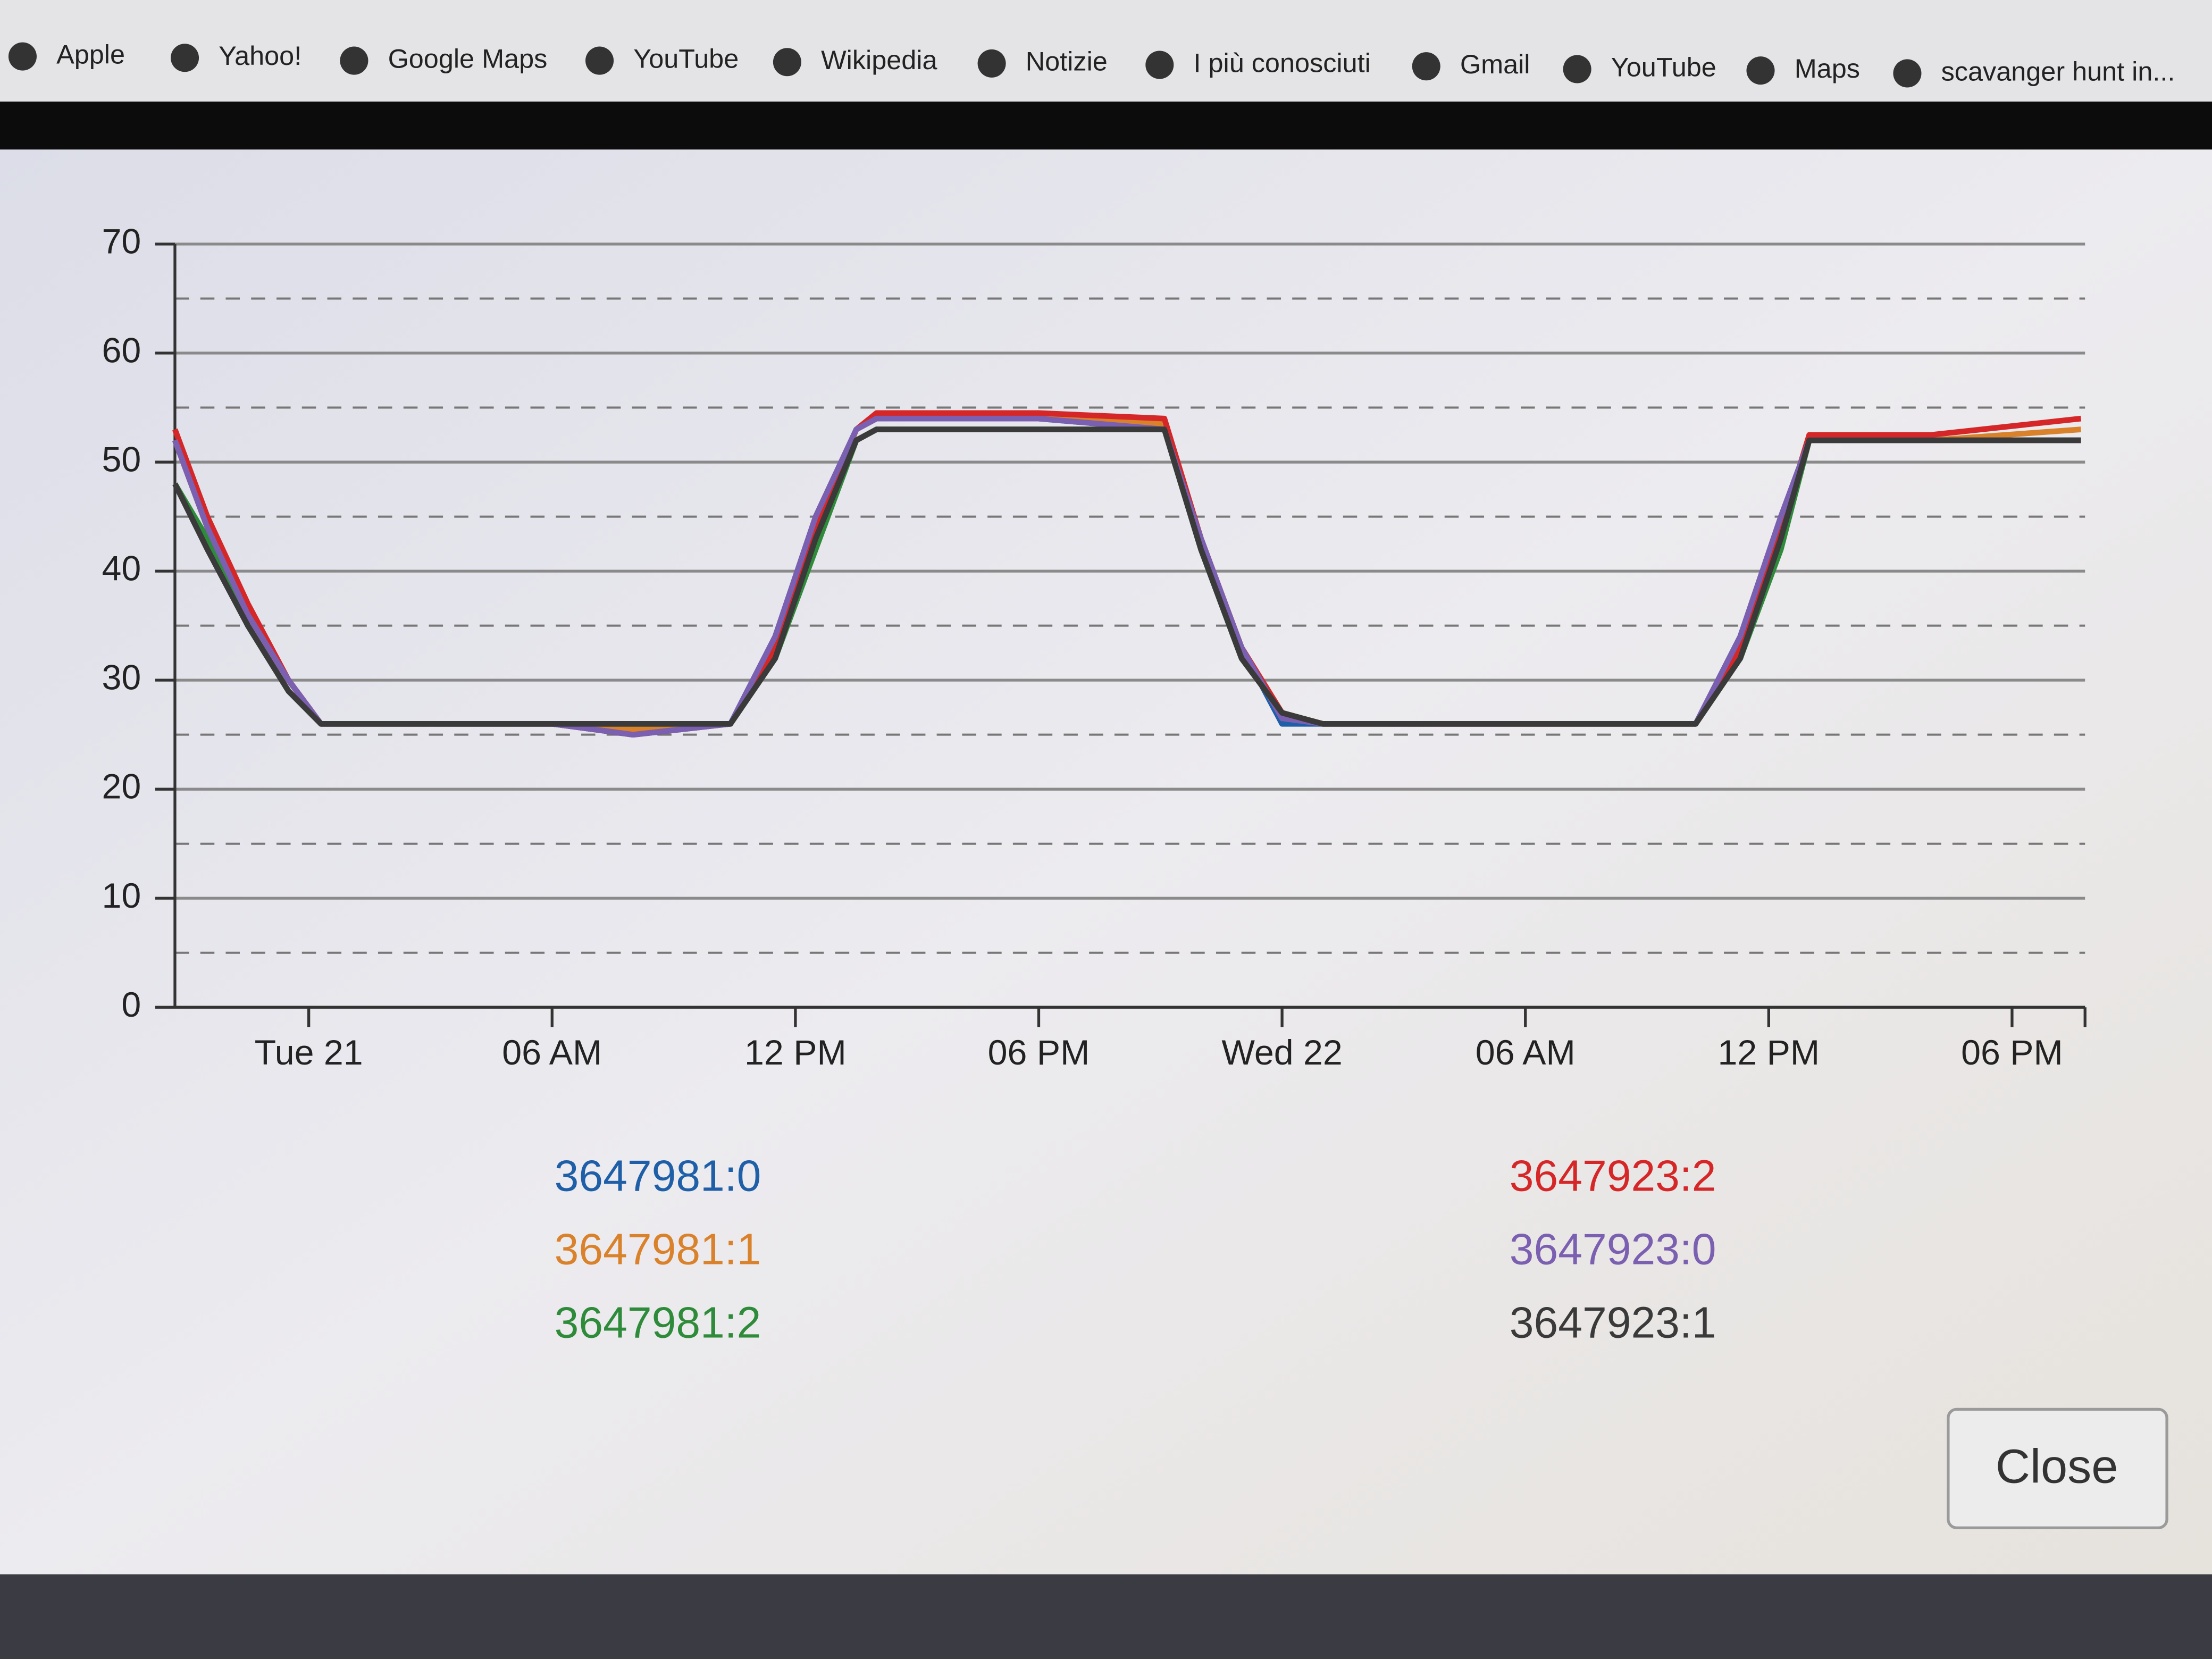 The width and height of the screenshot is (2212, 1659). Describe the element at coordinates (1613, 1323) in the screenshot. I see `legend-entry: 3647923:1` at that location.